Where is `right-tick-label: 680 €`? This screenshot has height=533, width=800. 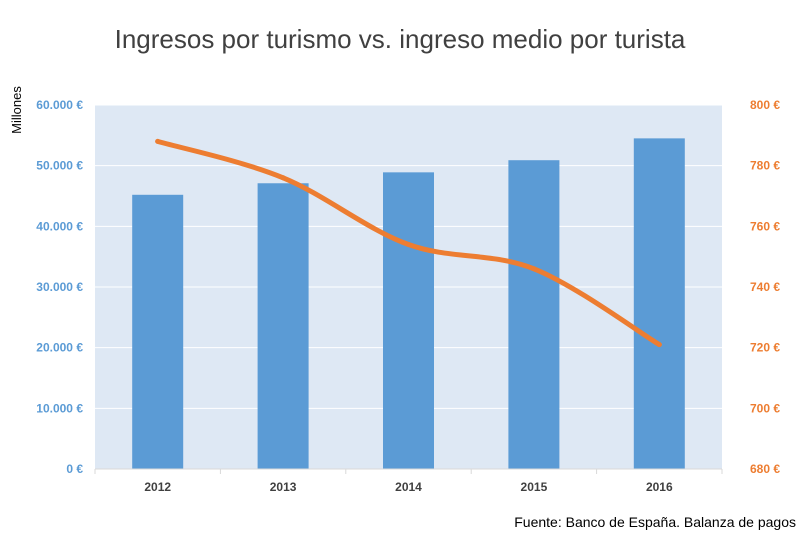 right-tick-label: 680 € is located at coordinates (765, 469).